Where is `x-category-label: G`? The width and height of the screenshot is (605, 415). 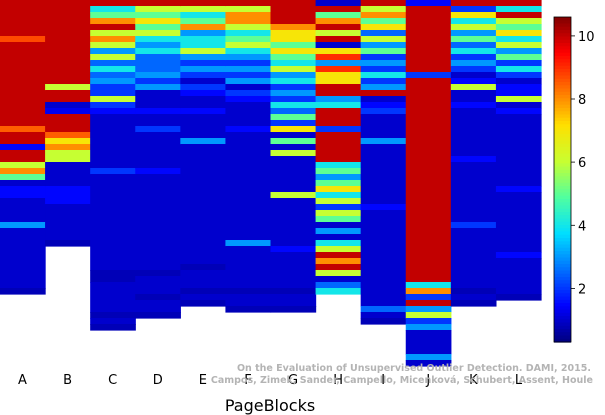
x-category-label: G is located at coordinates (293, 380).